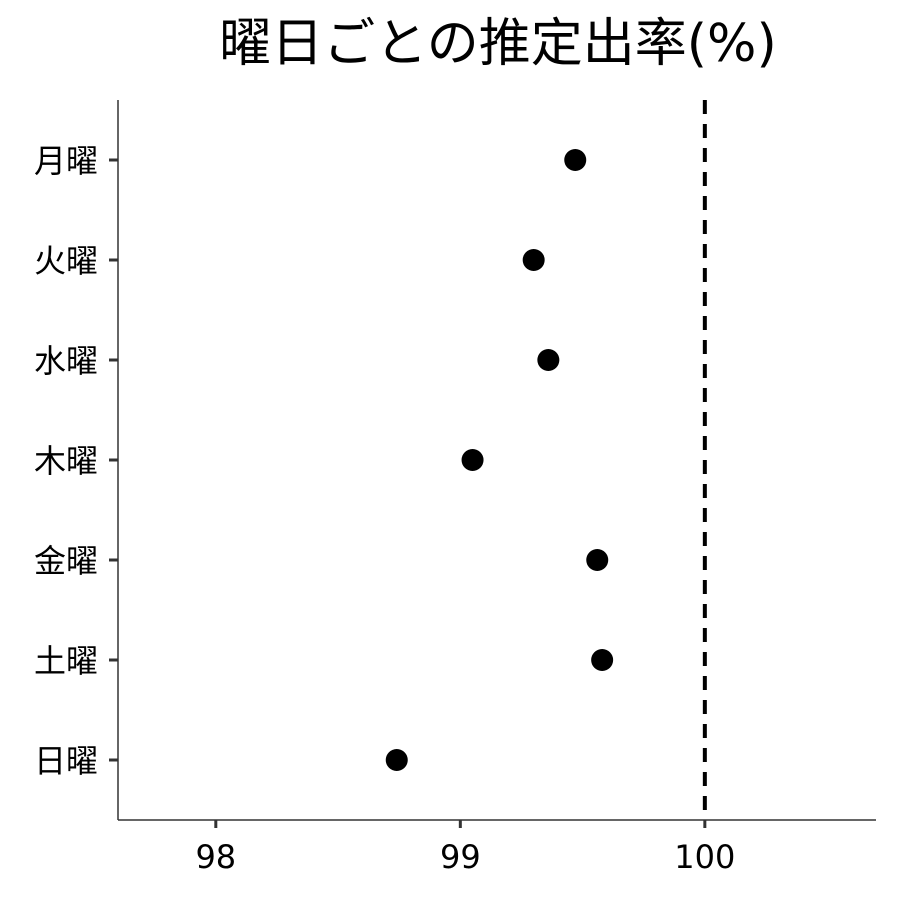 The image size is (900, 900). Describe the element at coordinates (704, 857) in the screenshot. I see `x-tick-label: 100` at that location.